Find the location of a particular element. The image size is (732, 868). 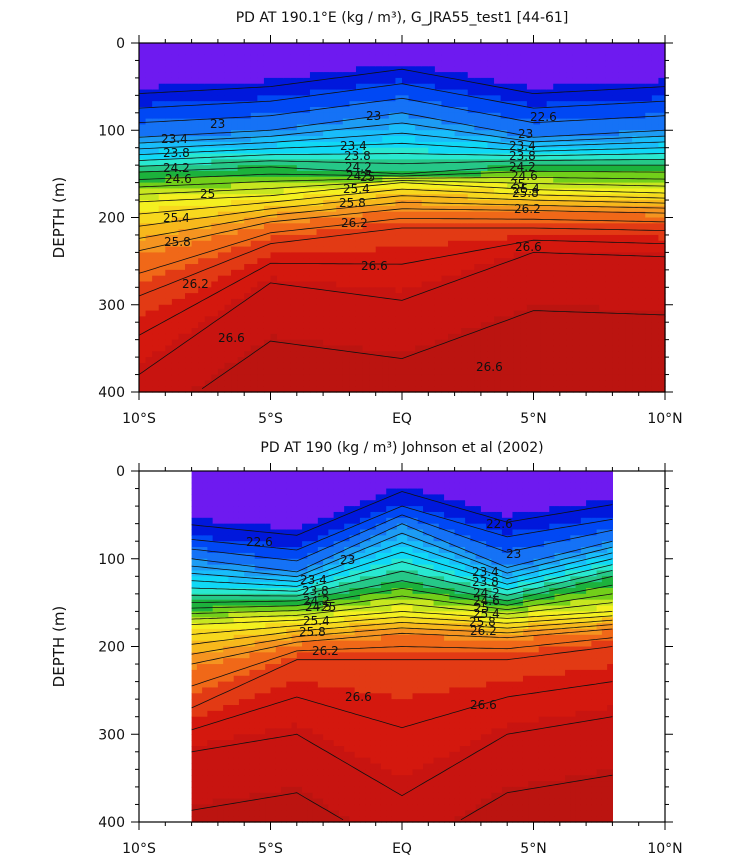

isopycnal-line is located at coordinates (402, 96).